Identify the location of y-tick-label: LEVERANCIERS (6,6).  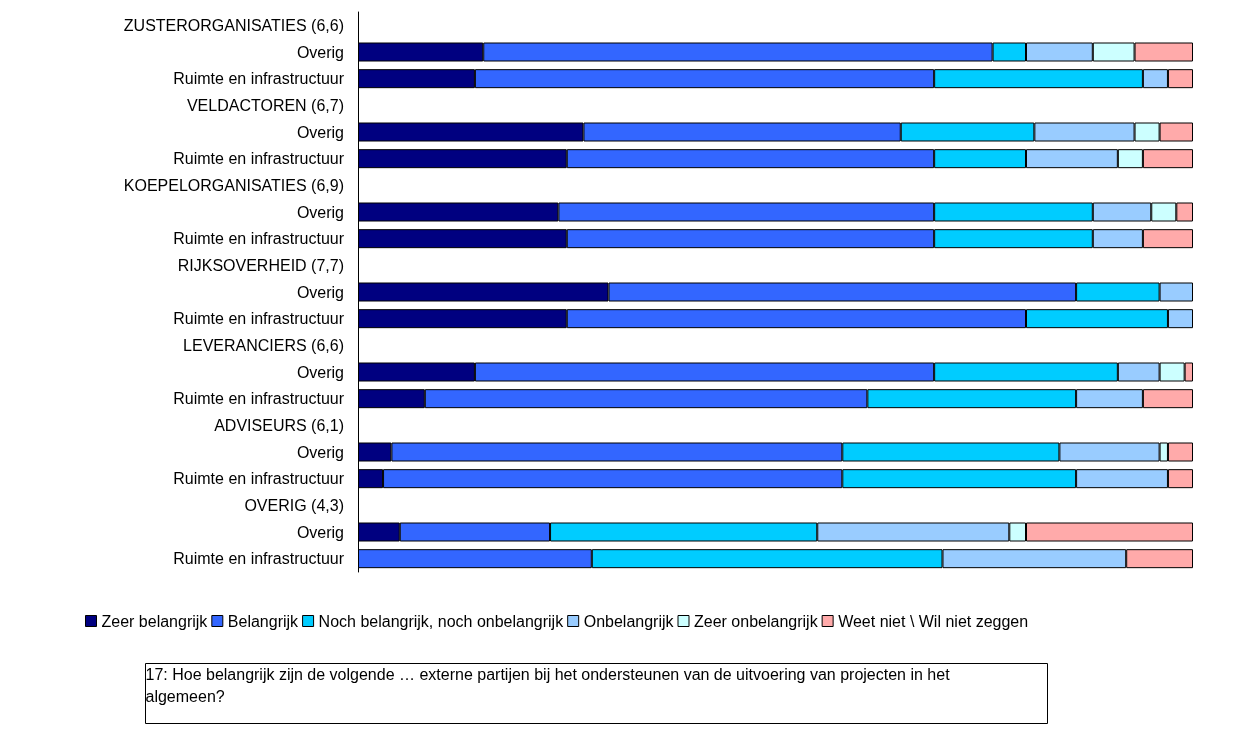
(263, 345).